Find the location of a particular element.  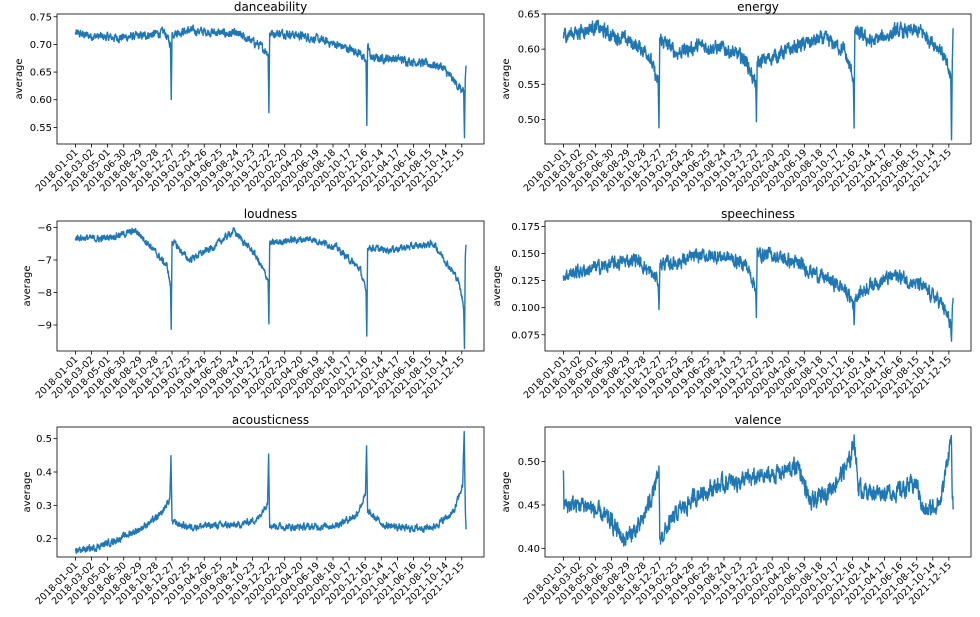

y-tick-label: −7 is located at coordinates (44, 261).